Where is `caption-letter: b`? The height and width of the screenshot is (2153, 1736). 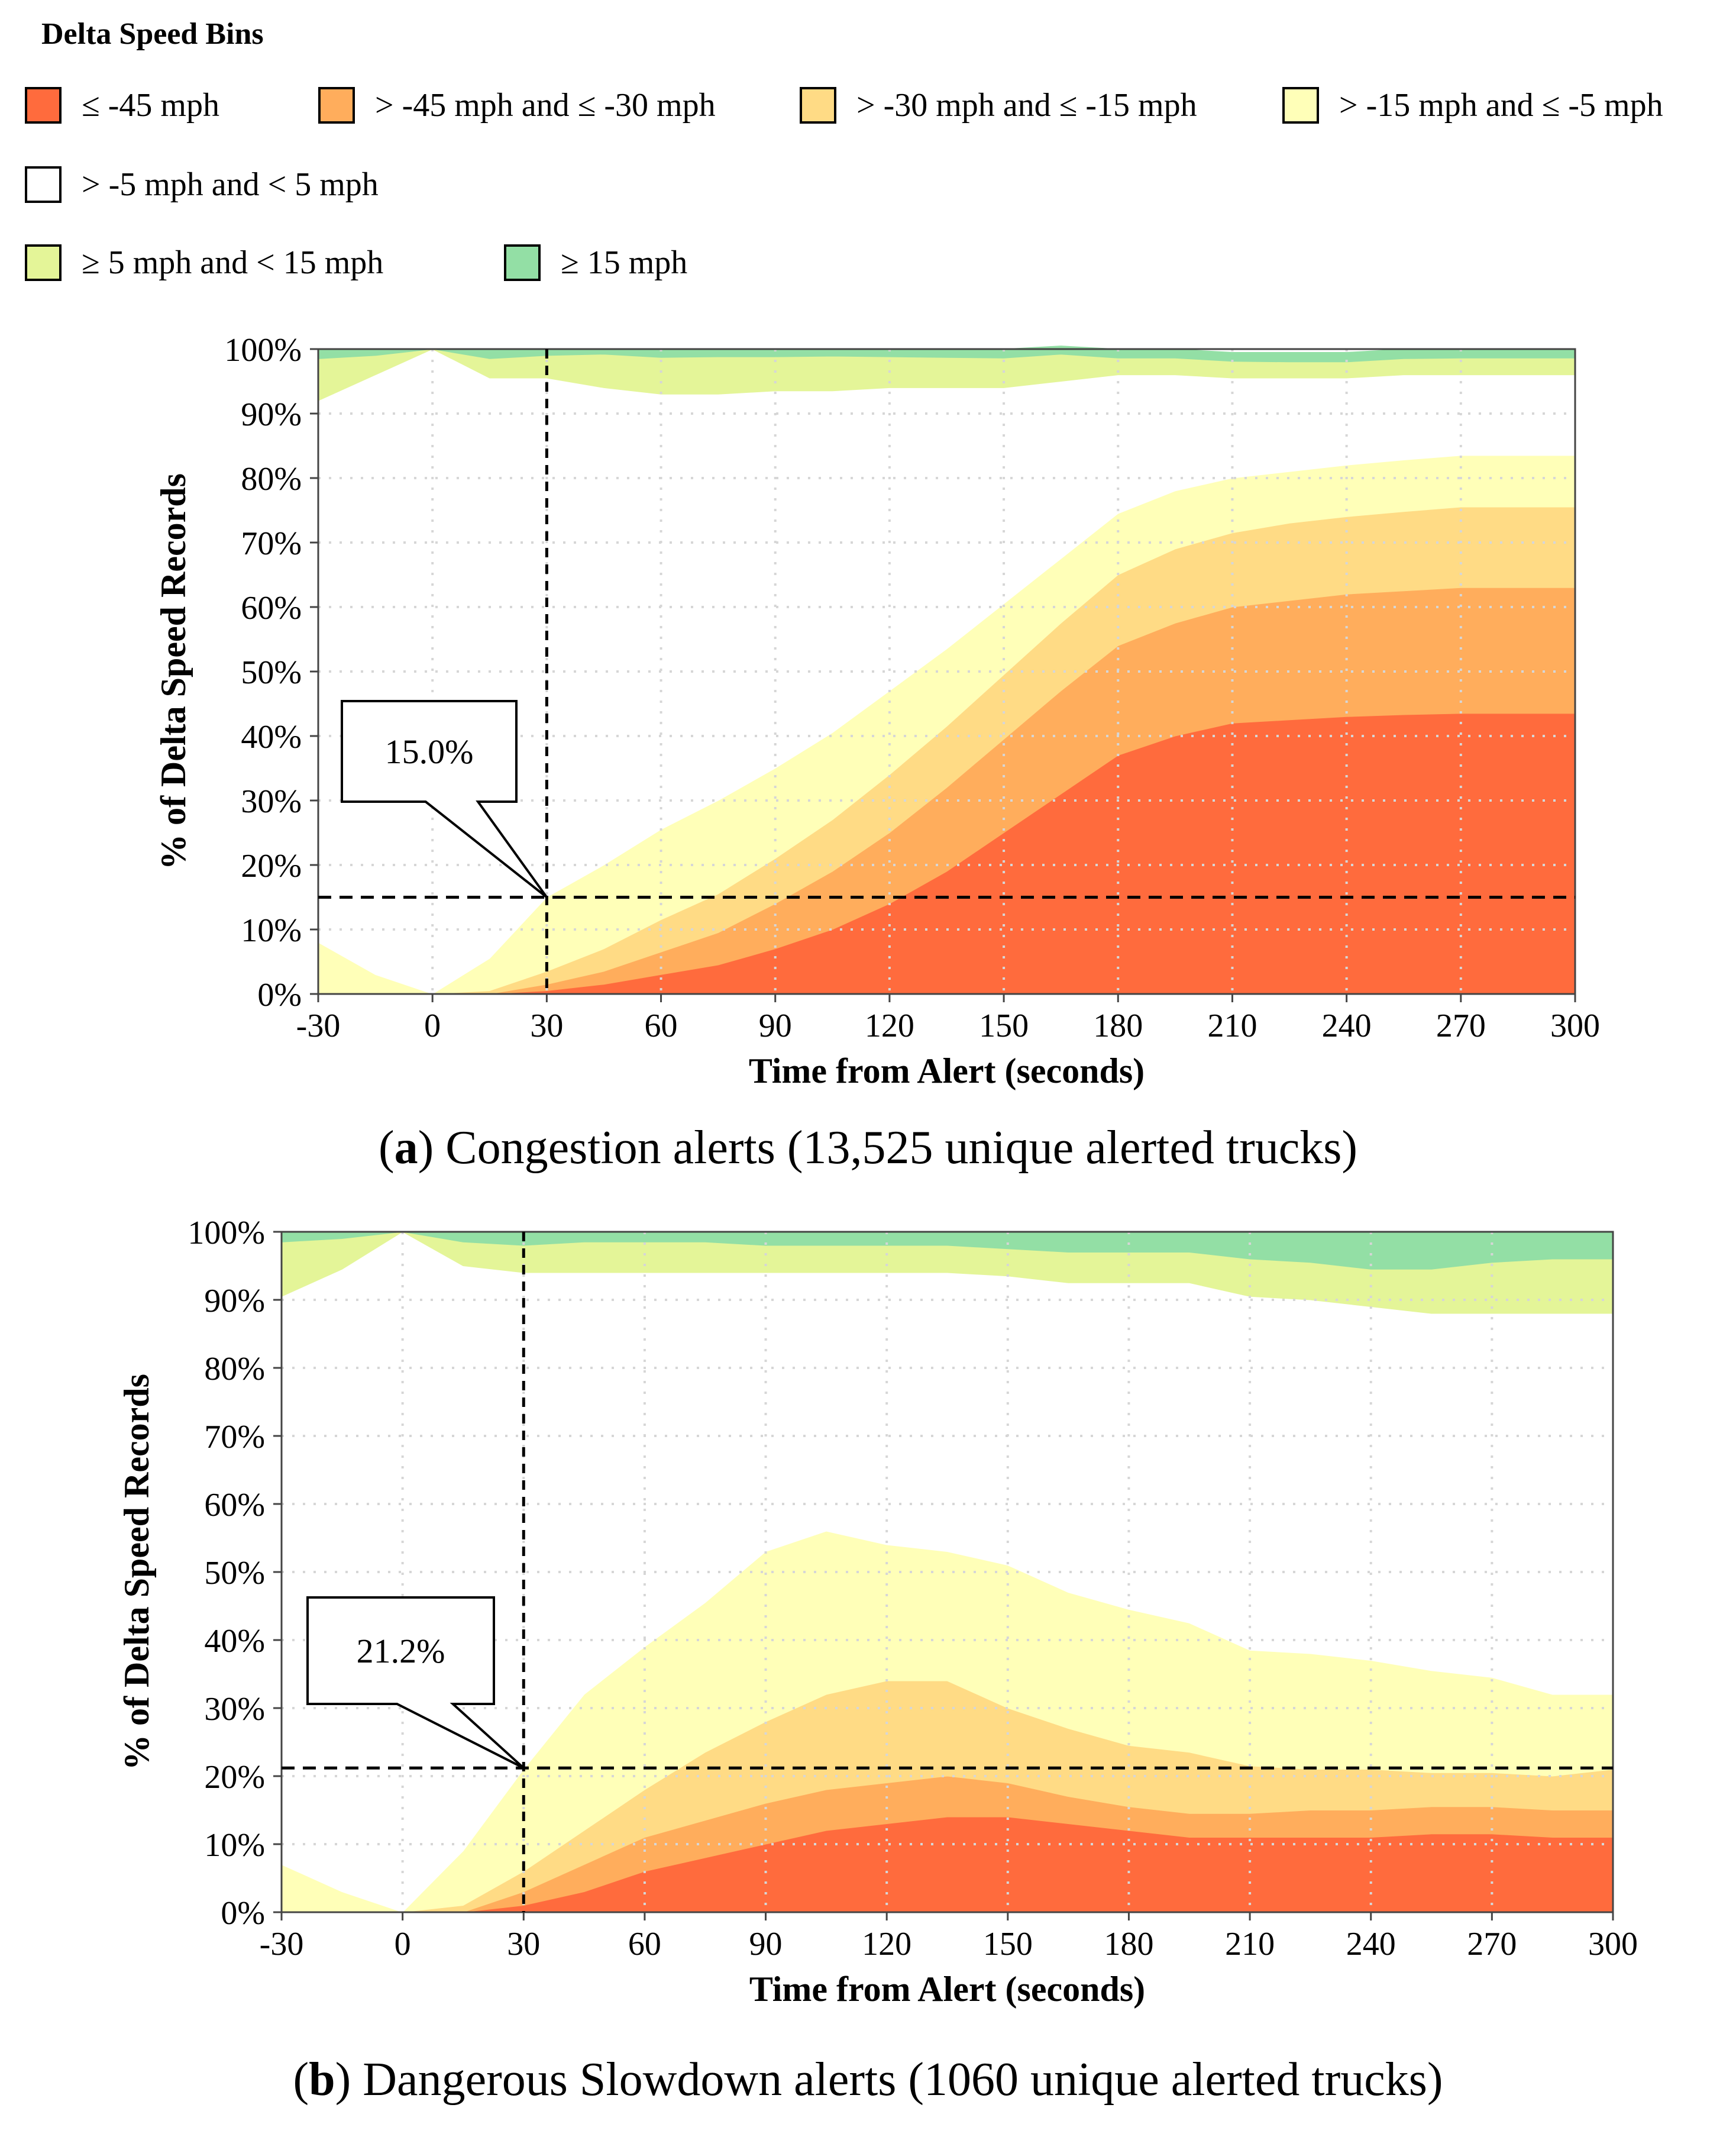
caption-letter: b is located at coordinates (322, 2080).